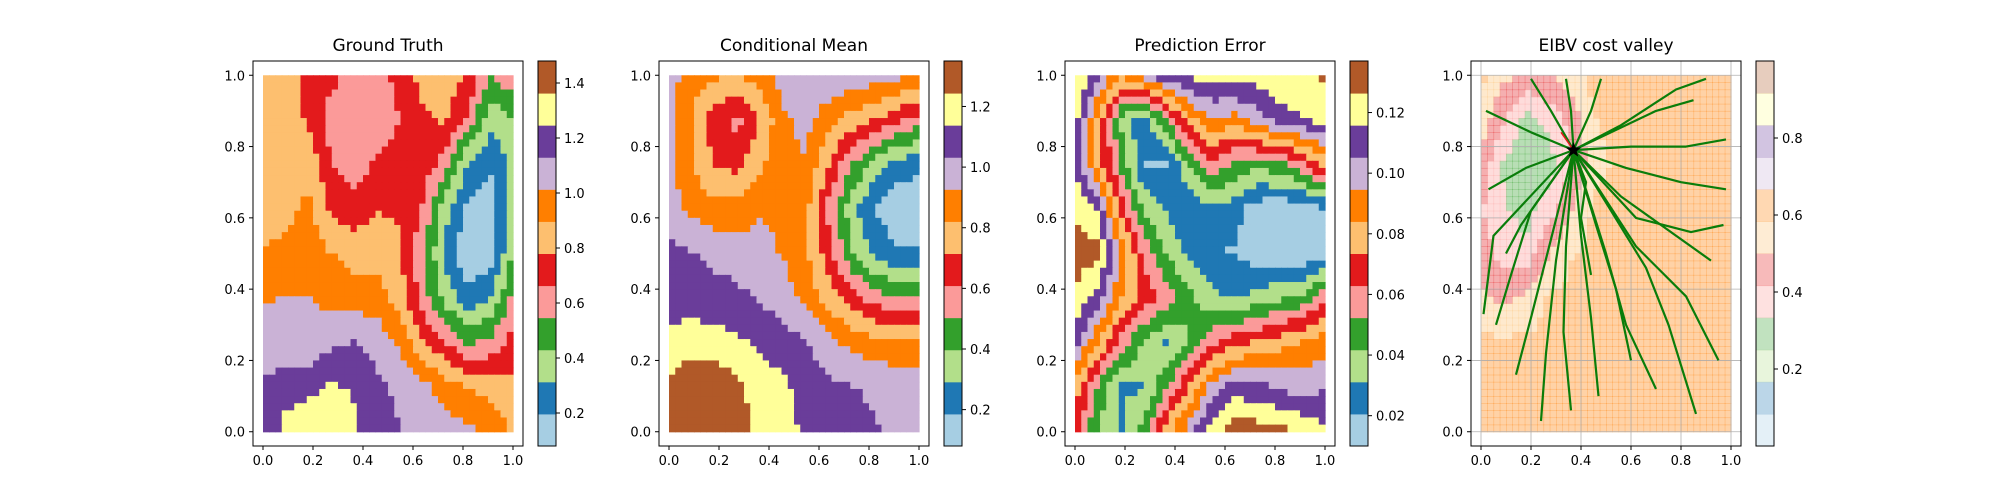  I want to click on x-tick-label: 0.0, so click(263, 461).